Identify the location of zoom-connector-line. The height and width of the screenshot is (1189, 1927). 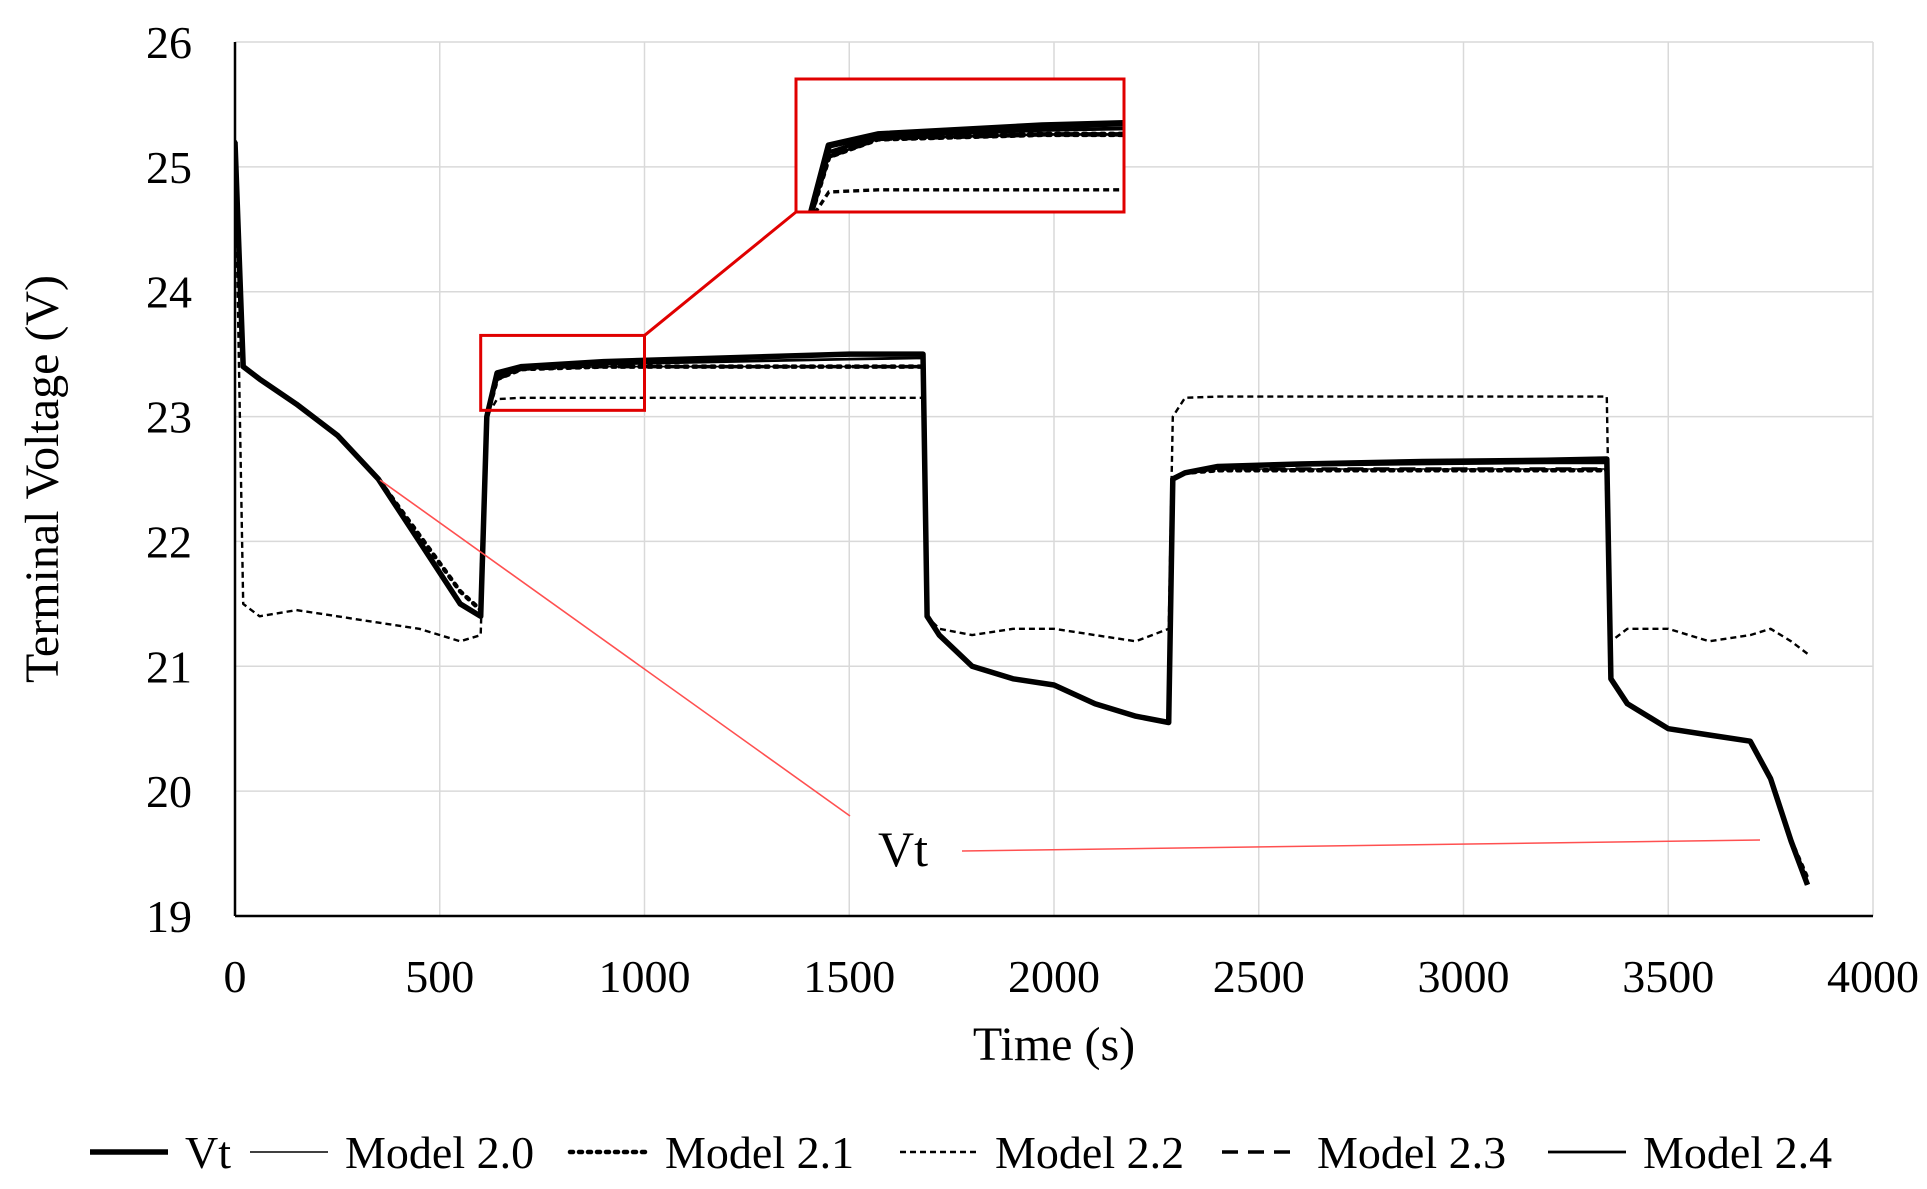
(720, 273).